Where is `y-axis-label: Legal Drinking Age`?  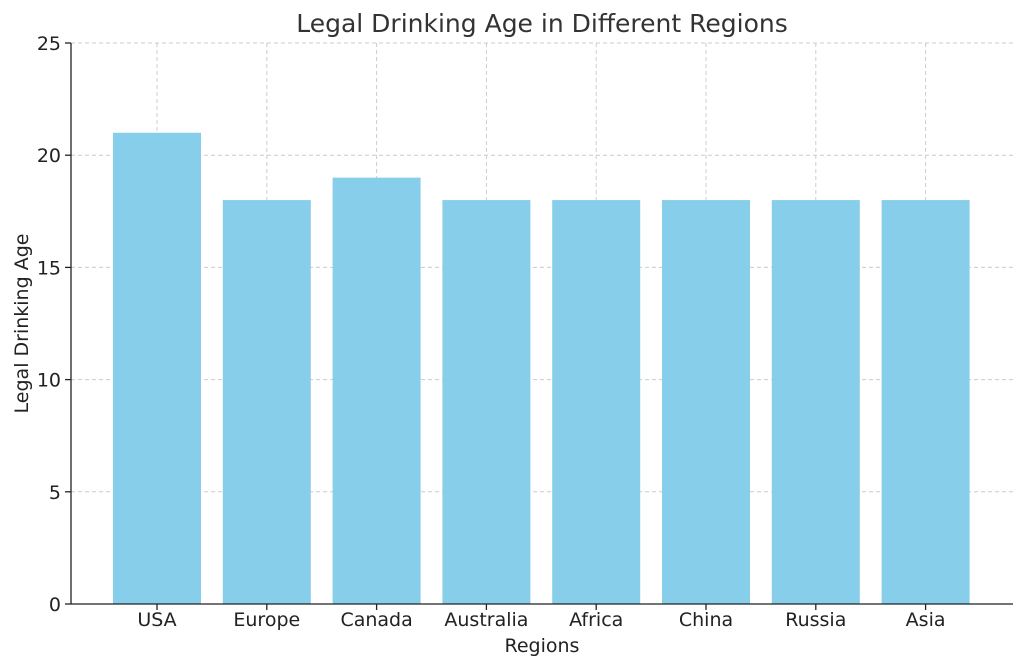
y-axis-label: Legal Drinking Age is located at coordinates (22, 324).